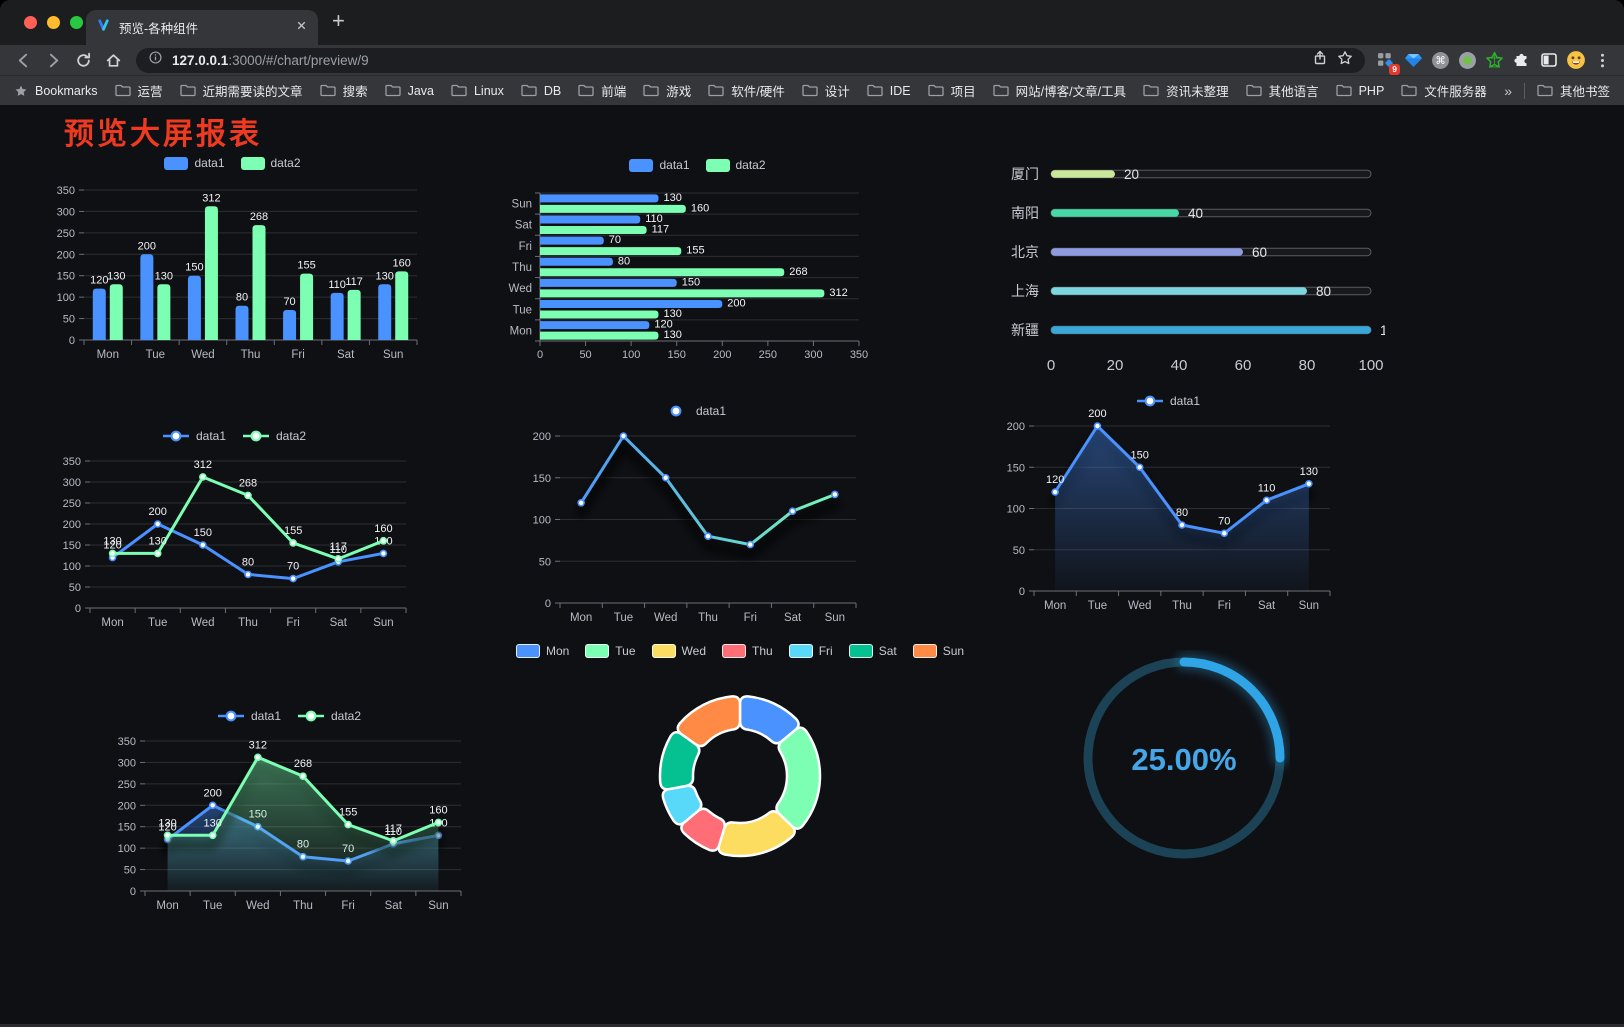 This screenshot has height=1027, width=1624. Describe the element at coordinates (1320, 60) in the screenshot. I see `share-icon` at that location.